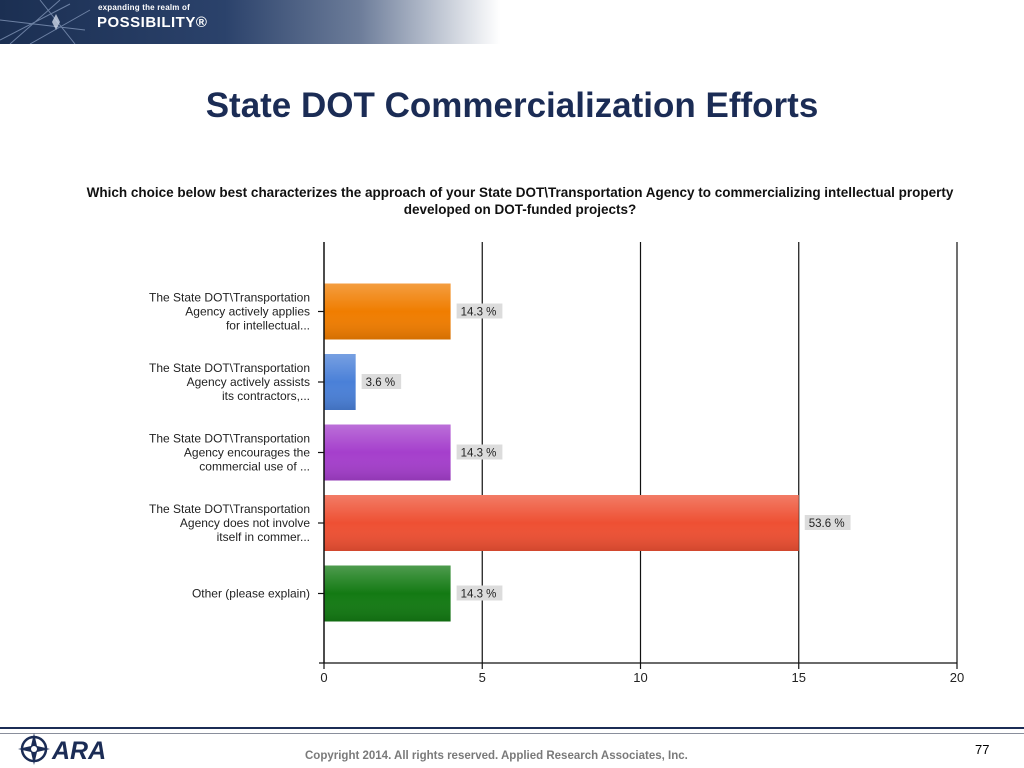  Describe the element at coordinates (245, 523) in the screenshot. I see `category-label-line: Agency does not involve` at that location.